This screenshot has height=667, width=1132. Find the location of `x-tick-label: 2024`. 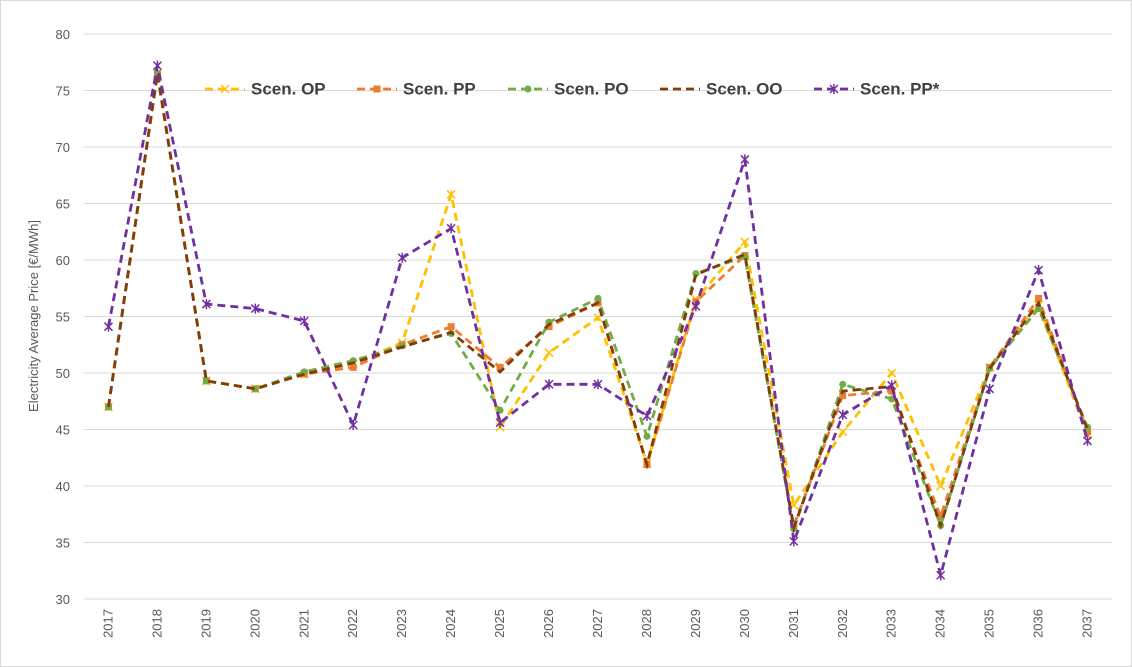

x-tick-label: 2024 is located at coordinates (450, 623).